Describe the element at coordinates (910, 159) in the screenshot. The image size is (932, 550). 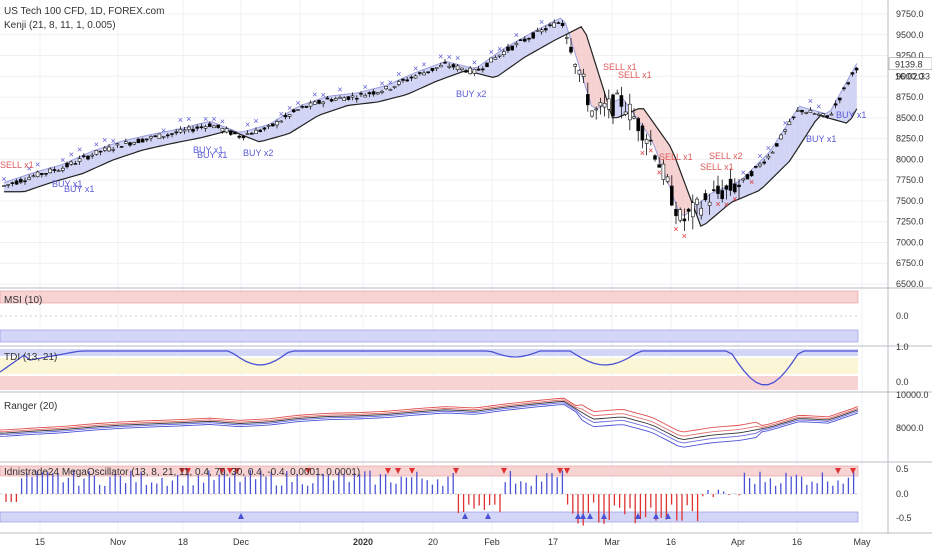
I see `price-tick-label: 8000.0` at that location.